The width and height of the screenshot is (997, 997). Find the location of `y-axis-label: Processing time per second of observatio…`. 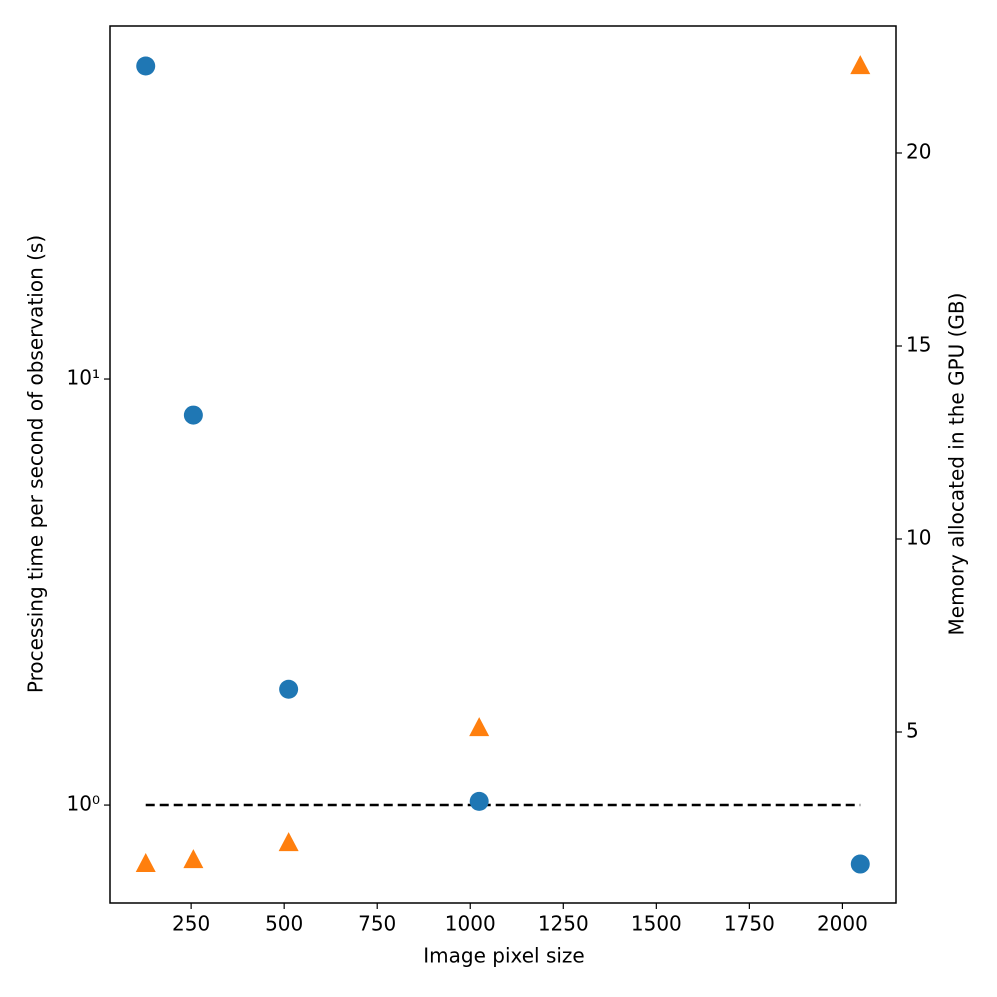

y-axis-label: Processing time per second of observatio… is located at coordinates (36, 464).